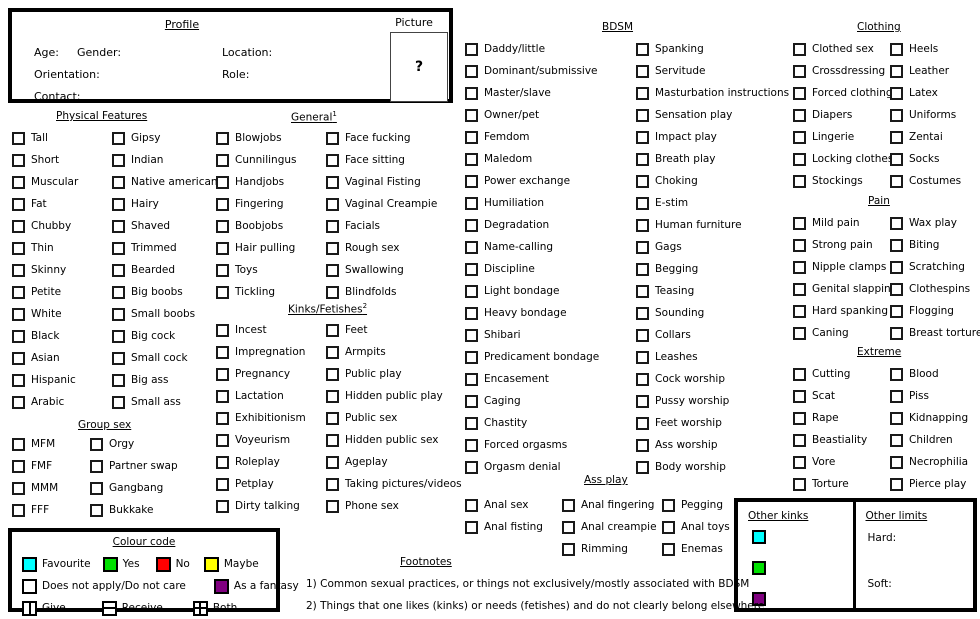  Describe the element at coordinates (45, 138) in the screenshot. I see `physical-feature-row: Tall` at that location.